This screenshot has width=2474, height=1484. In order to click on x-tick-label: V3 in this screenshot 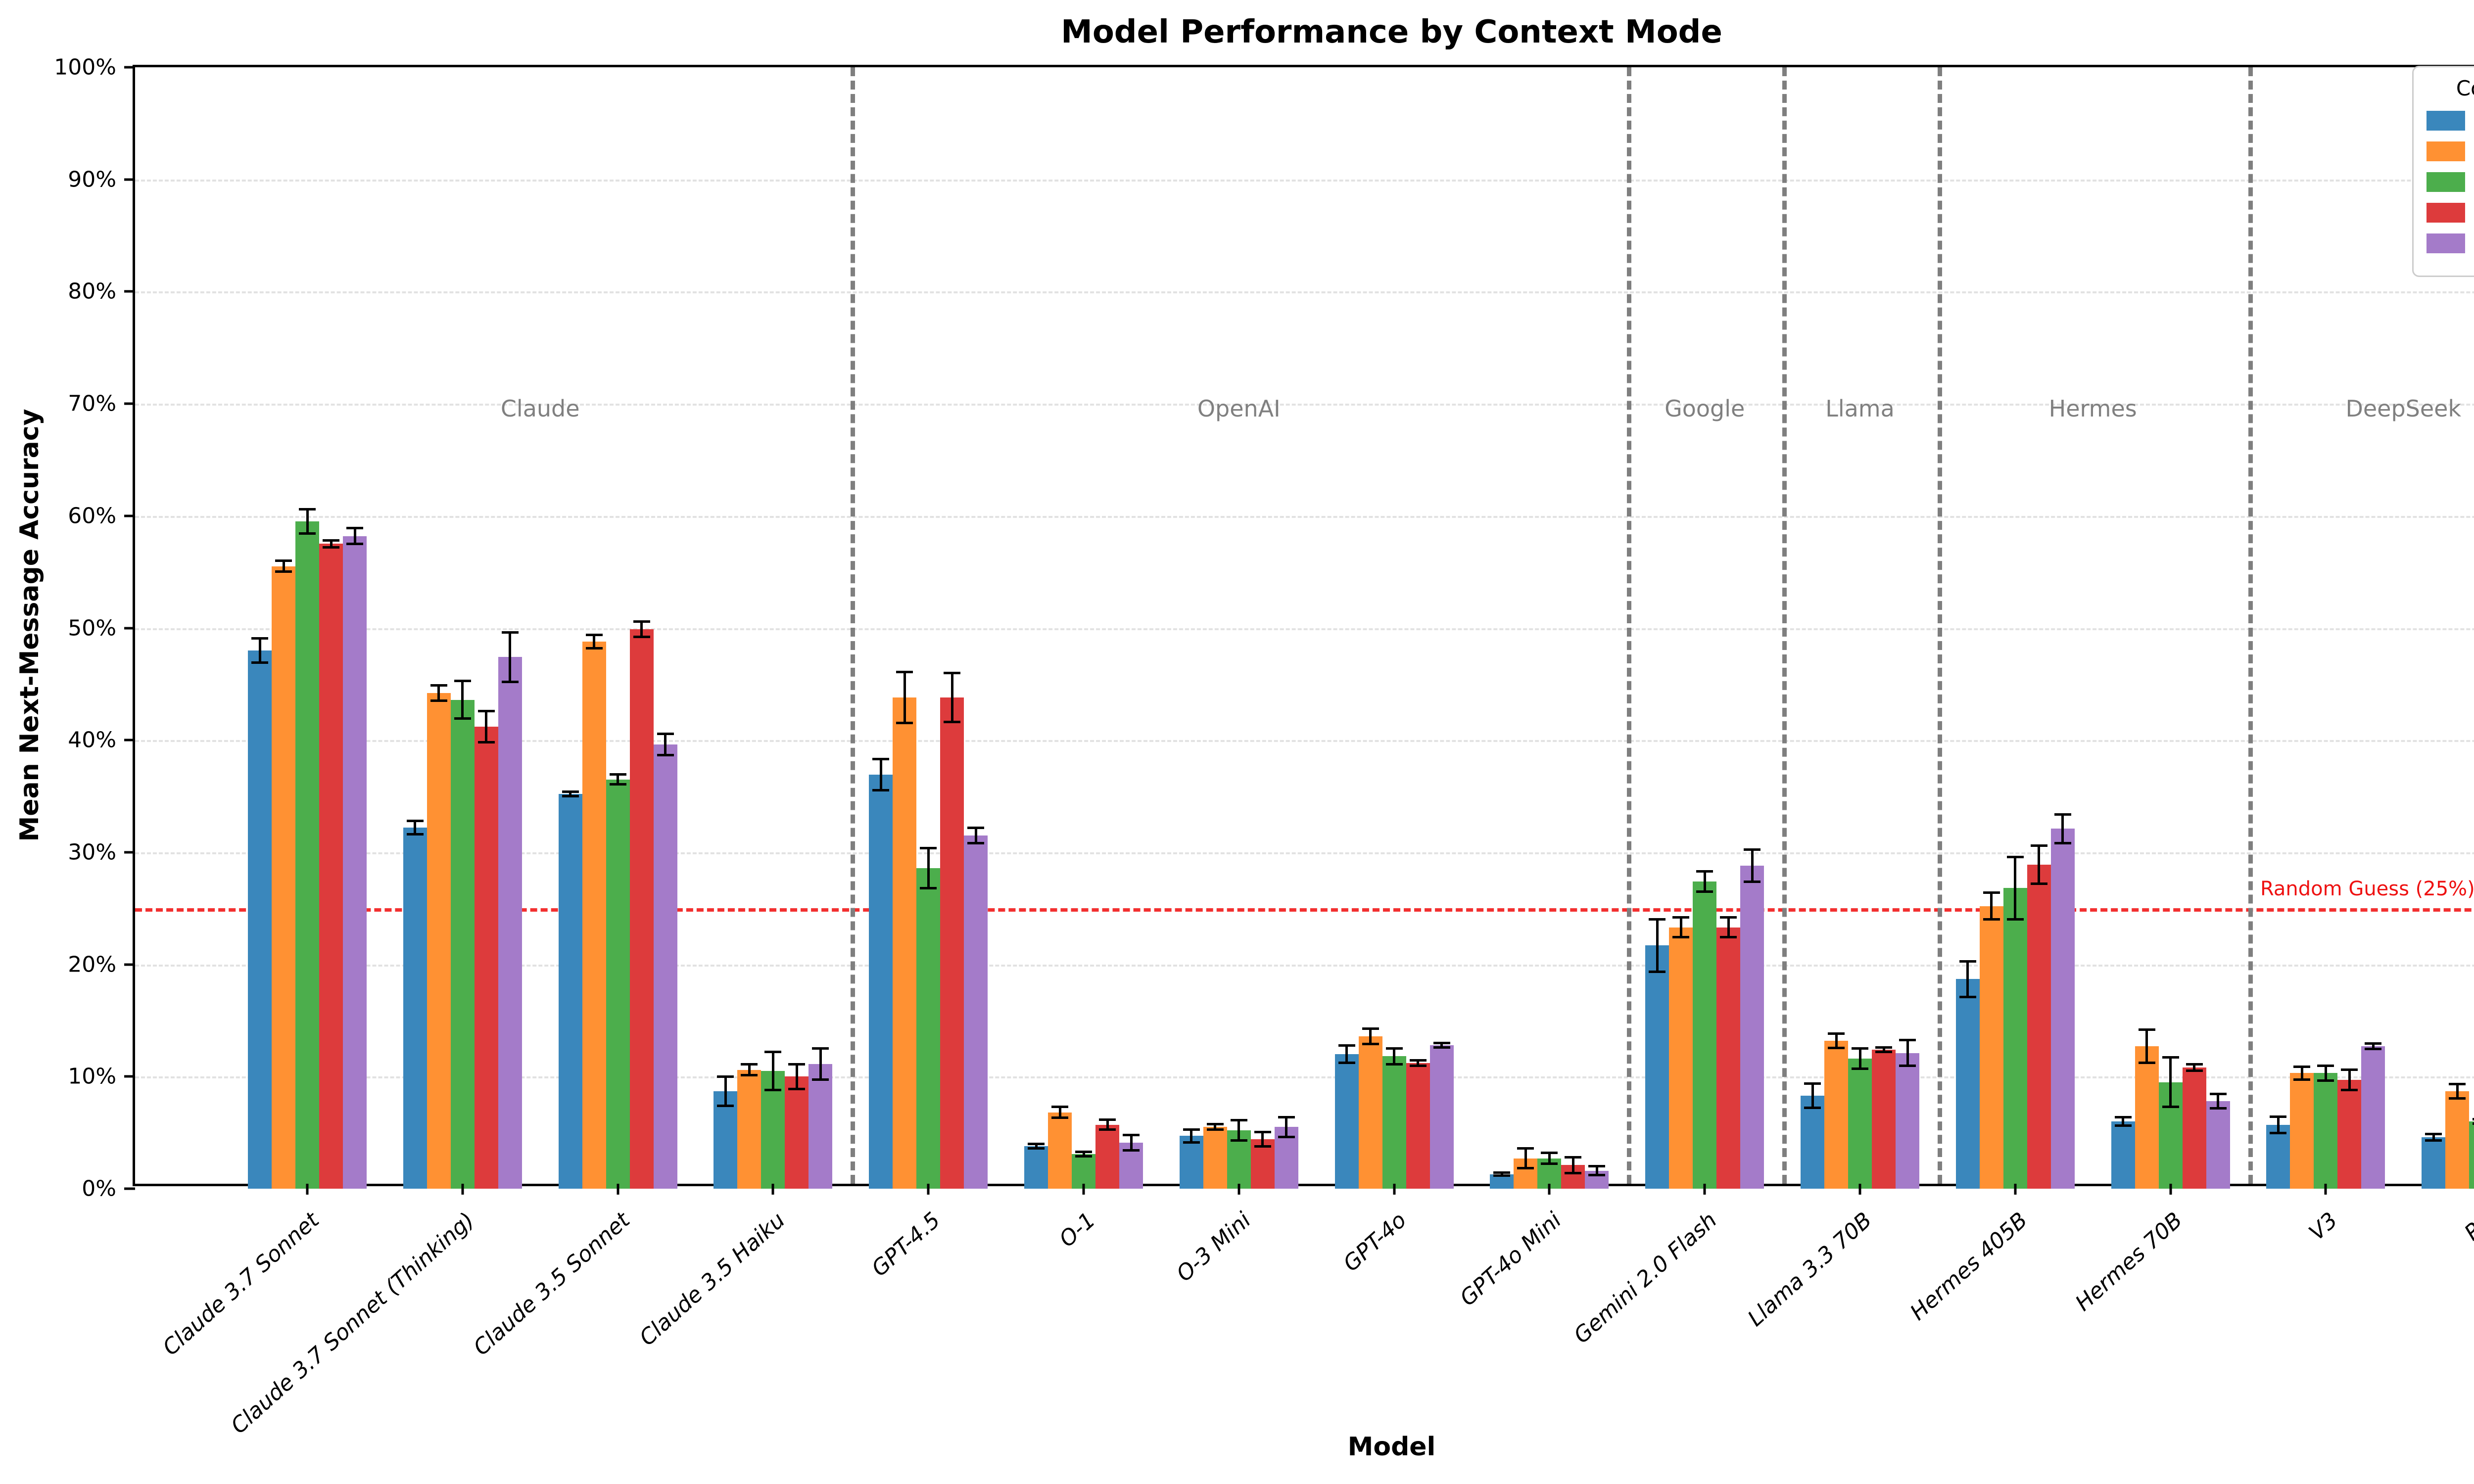, I will do `click(2324, 1226)`.